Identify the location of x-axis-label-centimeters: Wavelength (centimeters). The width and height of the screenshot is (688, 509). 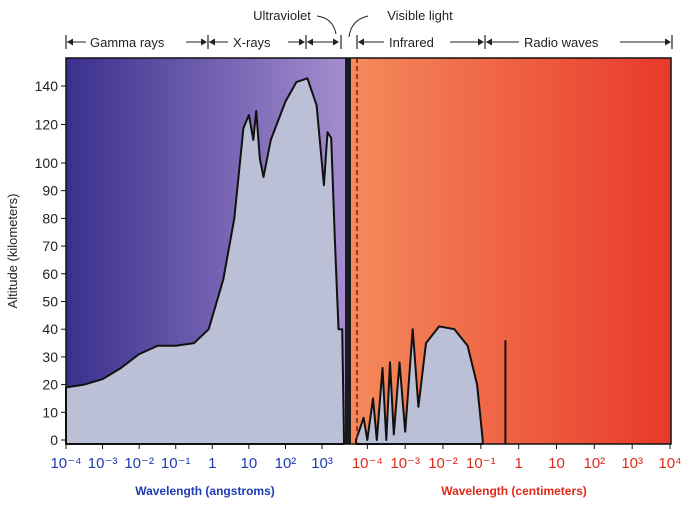
(514, 491).